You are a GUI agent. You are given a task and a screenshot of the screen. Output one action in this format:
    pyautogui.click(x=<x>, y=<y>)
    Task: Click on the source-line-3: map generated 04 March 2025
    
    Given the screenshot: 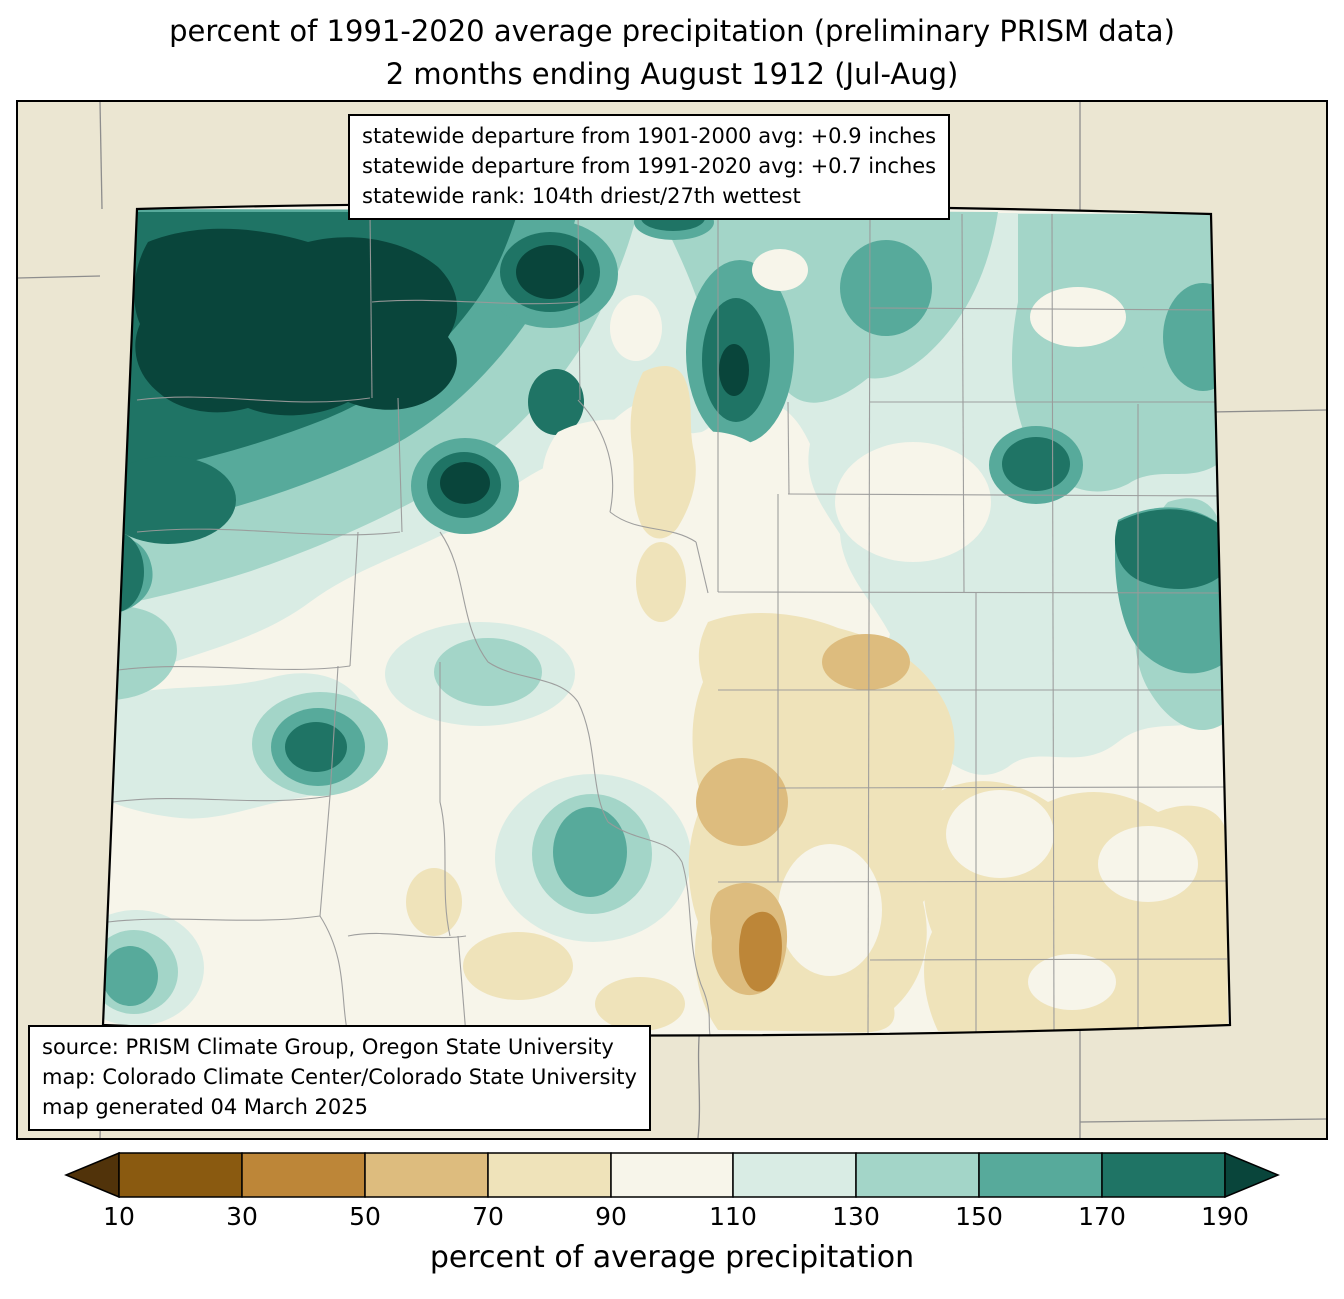 What is the action you would take?
    pyautogui.click(x=205, y=1107)
    